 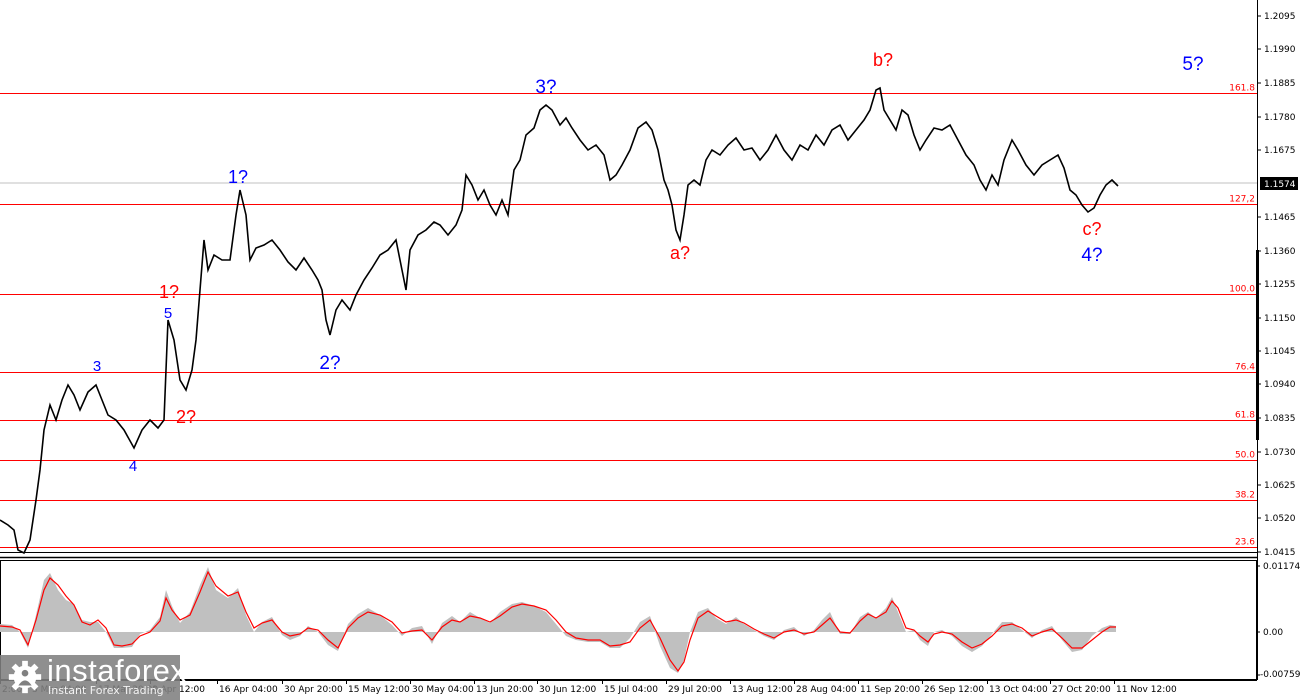 What do you see at coordinates (97, 366) in the screenshot?
I see `wave-label: 3` at bounding box center [97, 366].